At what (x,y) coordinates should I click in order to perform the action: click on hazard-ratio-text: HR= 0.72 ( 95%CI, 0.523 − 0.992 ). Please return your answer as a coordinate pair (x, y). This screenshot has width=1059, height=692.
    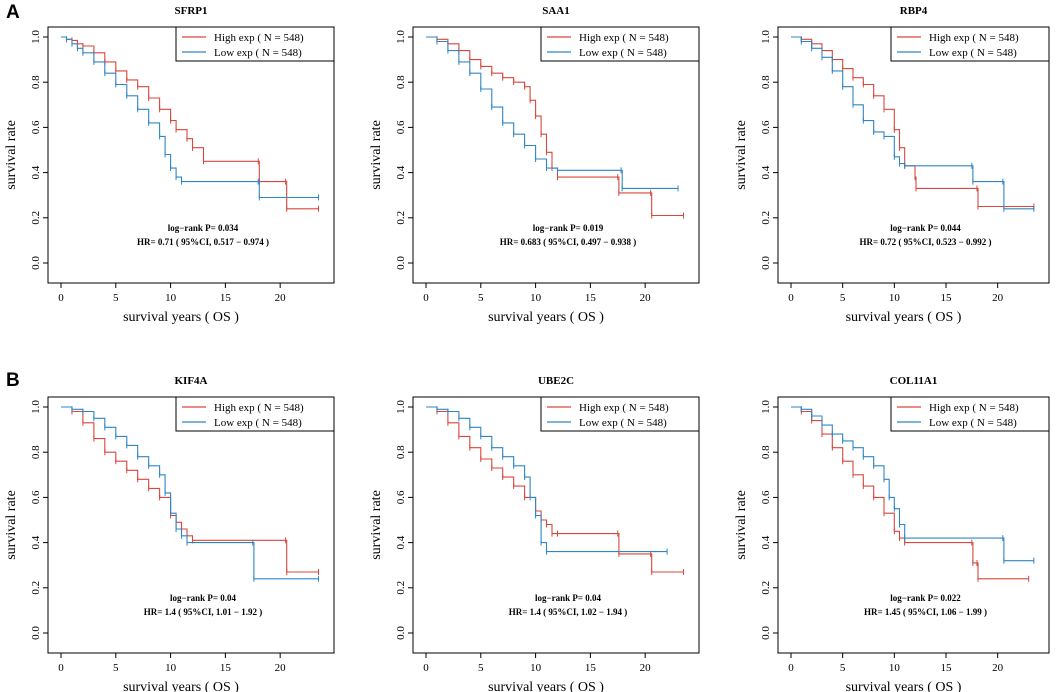
    Looking at the image, I should click on (925, 242).